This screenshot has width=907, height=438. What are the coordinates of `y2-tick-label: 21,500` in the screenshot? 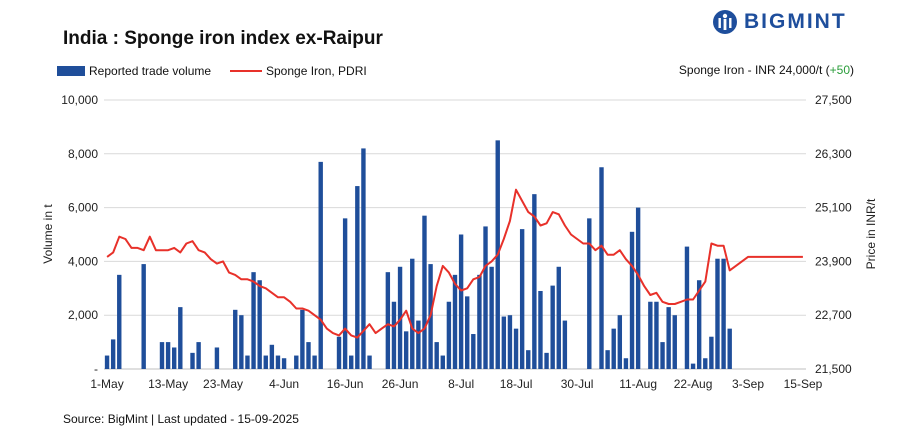 It's located at (833, 369).